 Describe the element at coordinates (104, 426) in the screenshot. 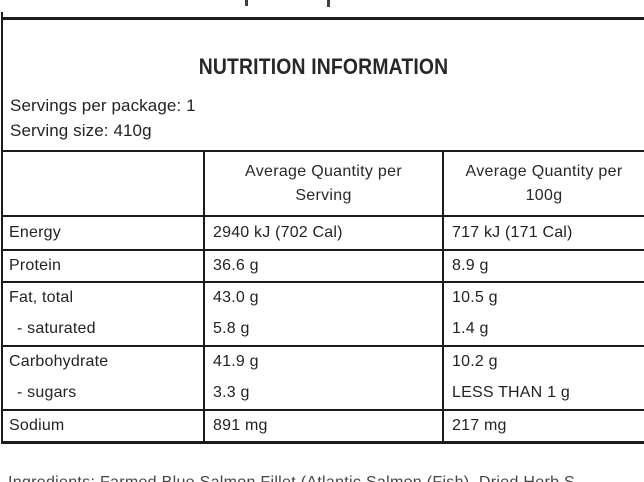

I see `nutrient-cell: Sodium` at that location.